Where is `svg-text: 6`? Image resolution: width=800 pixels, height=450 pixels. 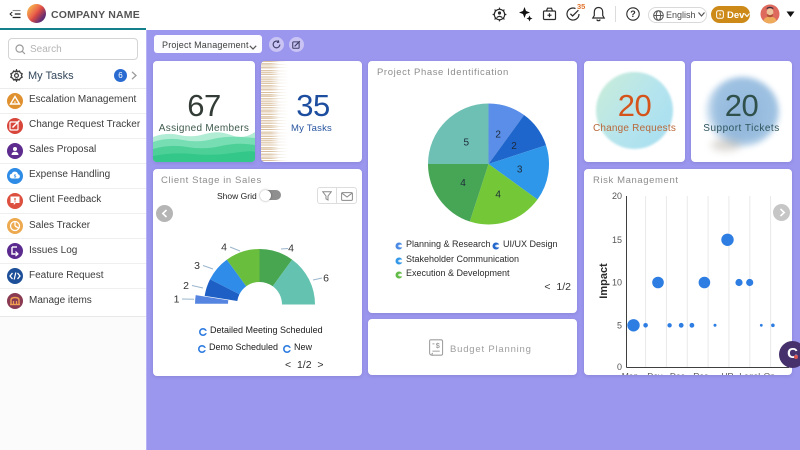
svg-text: 6 is located at coordinates (326, 279).